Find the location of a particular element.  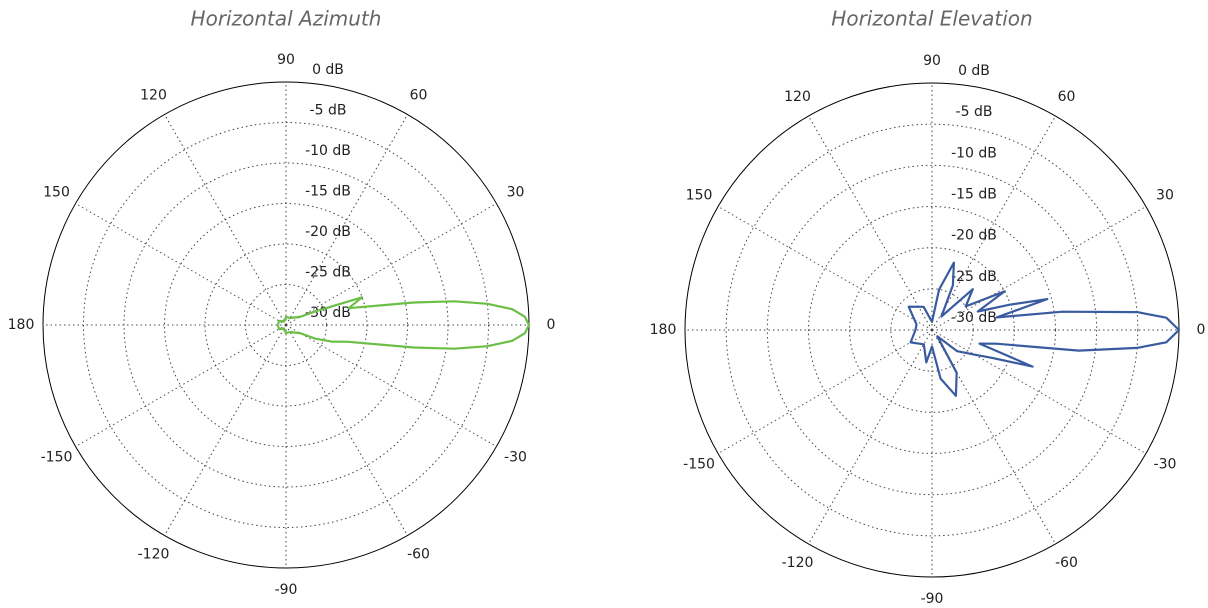

grid-ring is located at coordinates (932, 330).